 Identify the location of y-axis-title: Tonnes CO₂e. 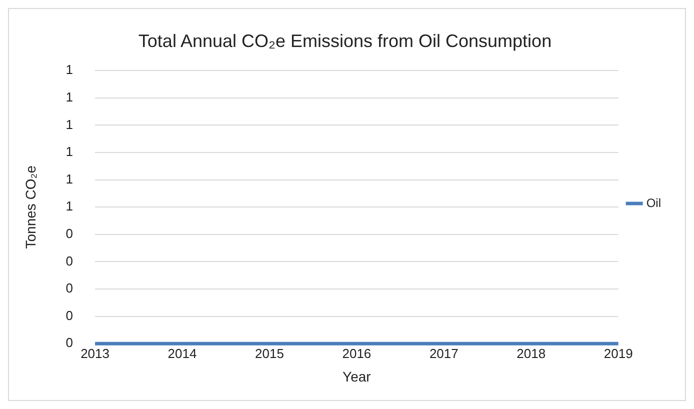
(30, 207).